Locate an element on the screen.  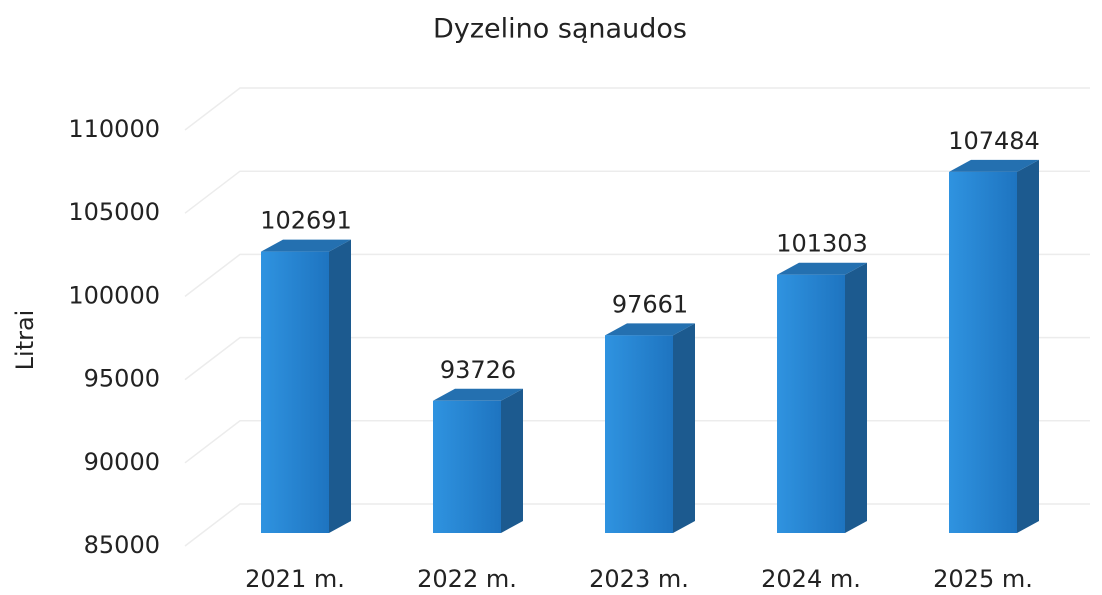
y-axis-label: Litrai is located at coordinates (25, 340).